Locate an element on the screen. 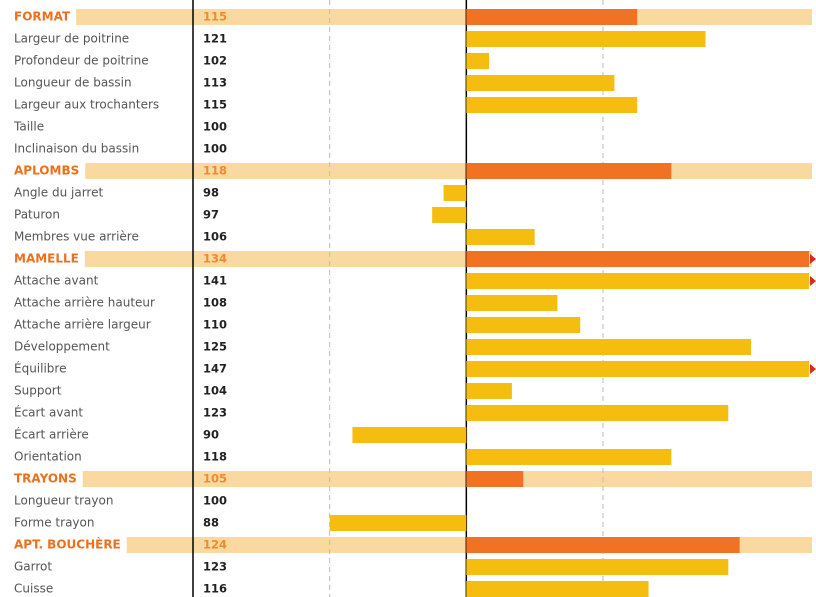 Image resolution: width=816 pixels, height=597 pixels. trait-value: 102 is located at coordinates (215, 61).